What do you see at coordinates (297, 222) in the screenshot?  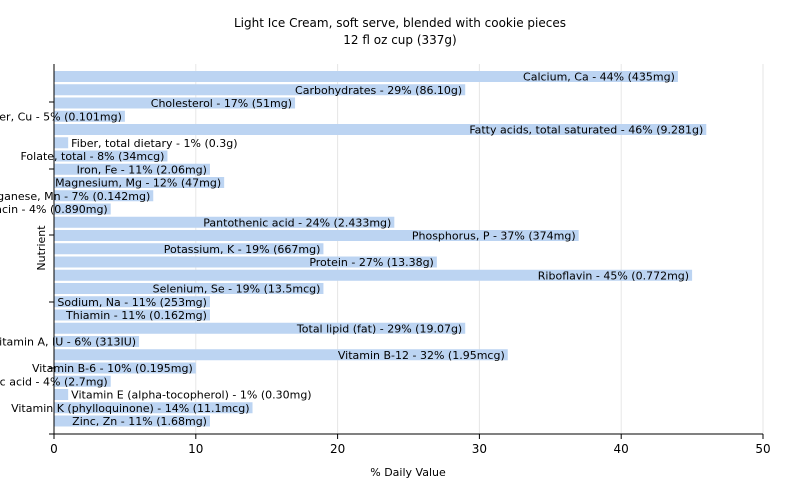 I see `bar-data-label: Pantothenic acid - 24% (2.433mg)` at bounding box center [297, 222].